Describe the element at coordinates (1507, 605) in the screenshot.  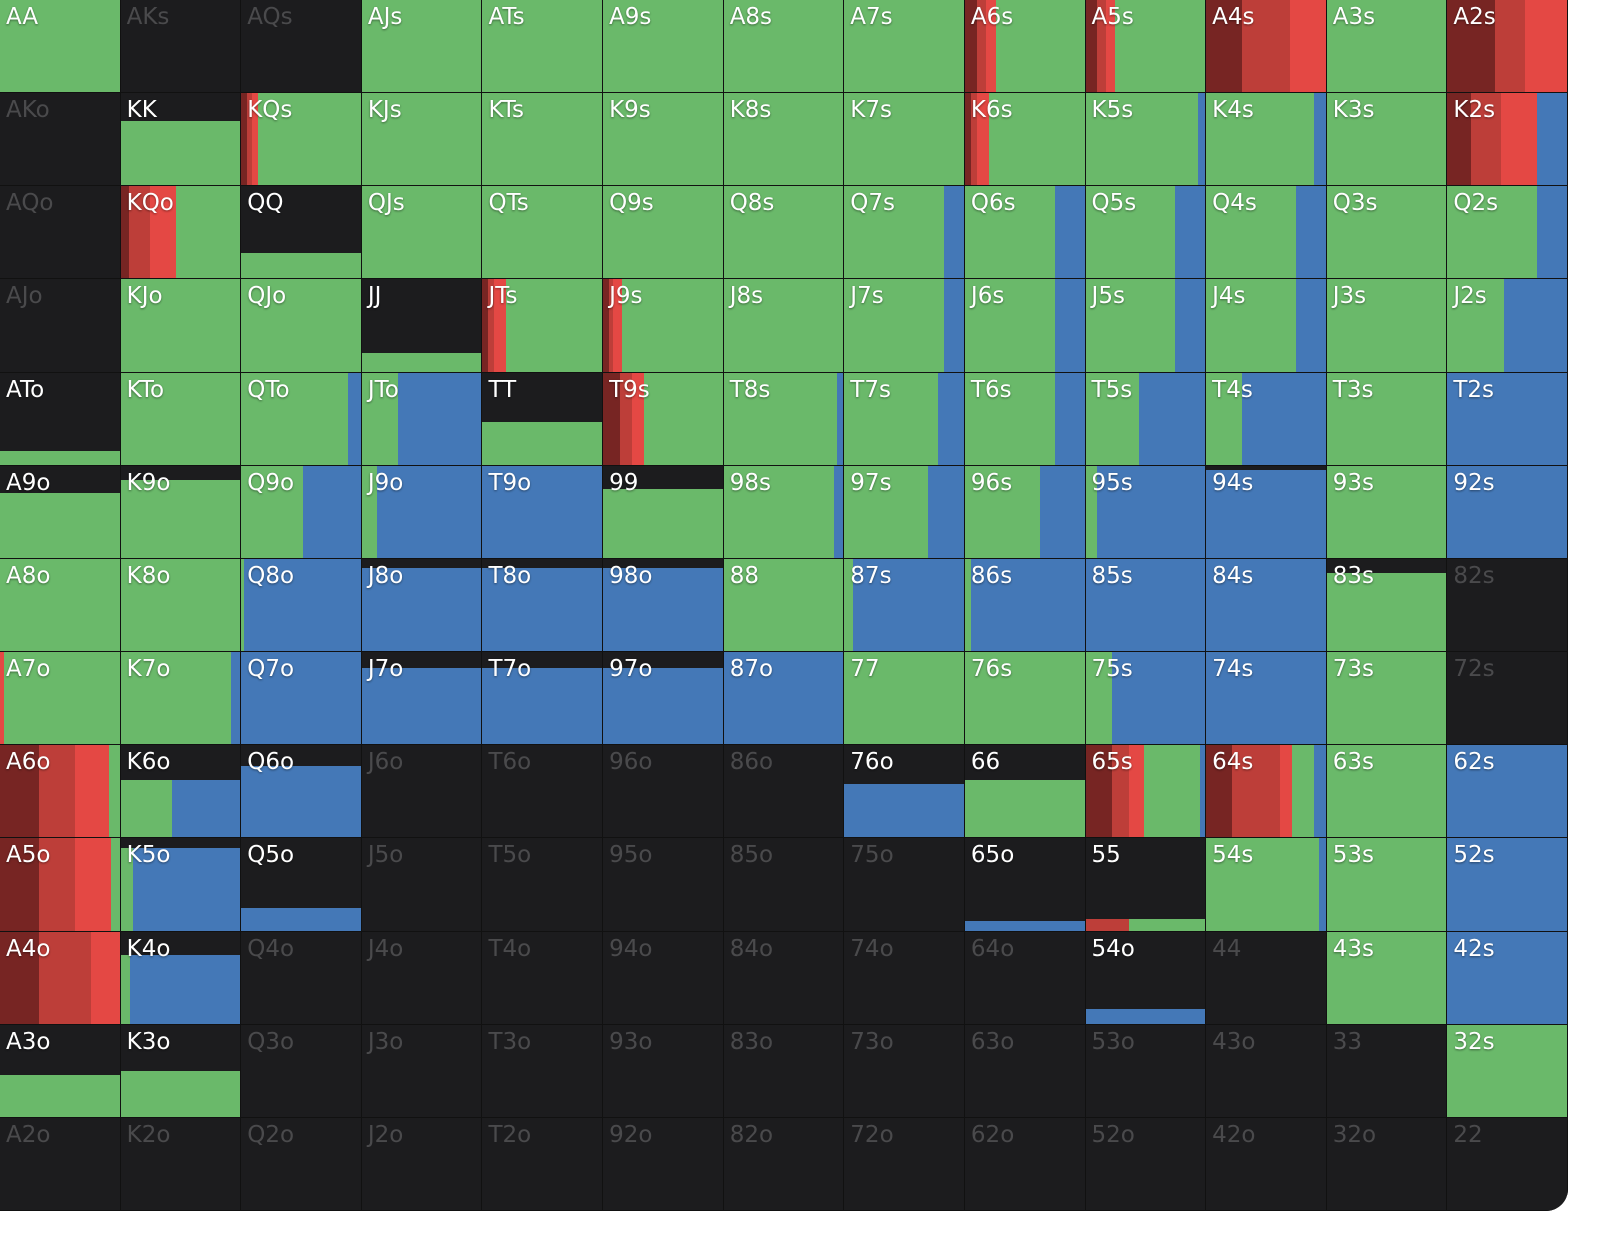
I see `hand-cell: 82s` at that location.